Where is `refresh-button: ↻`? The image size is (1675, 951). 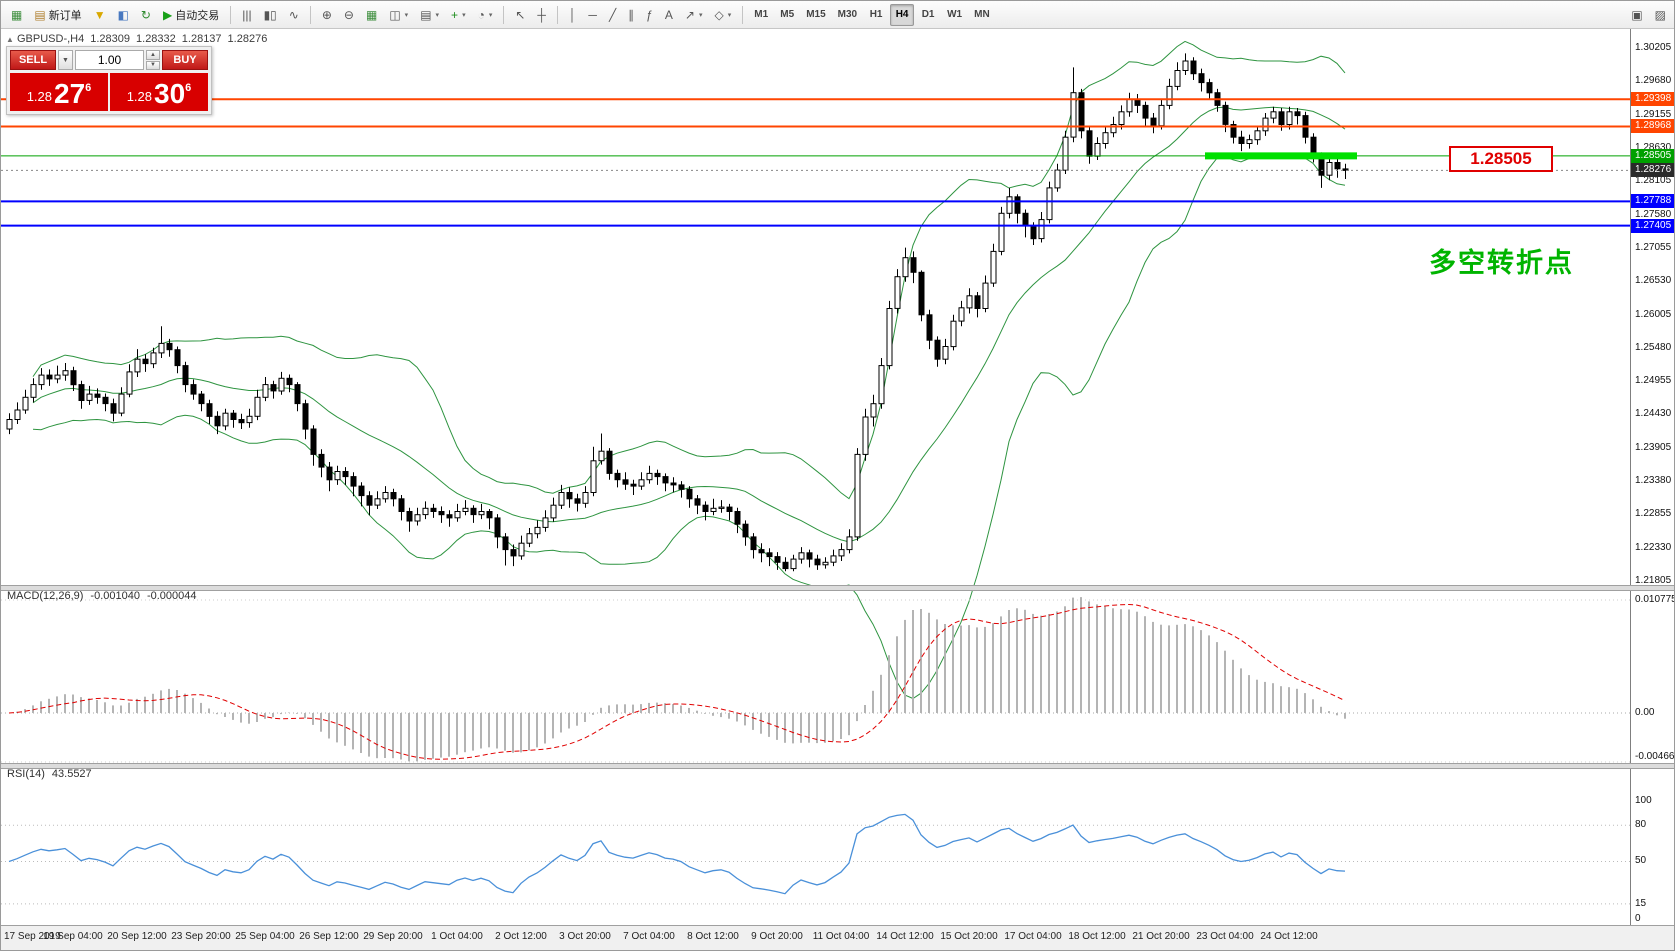
refresh-button: ↻ is located at coordinates (146, 15).